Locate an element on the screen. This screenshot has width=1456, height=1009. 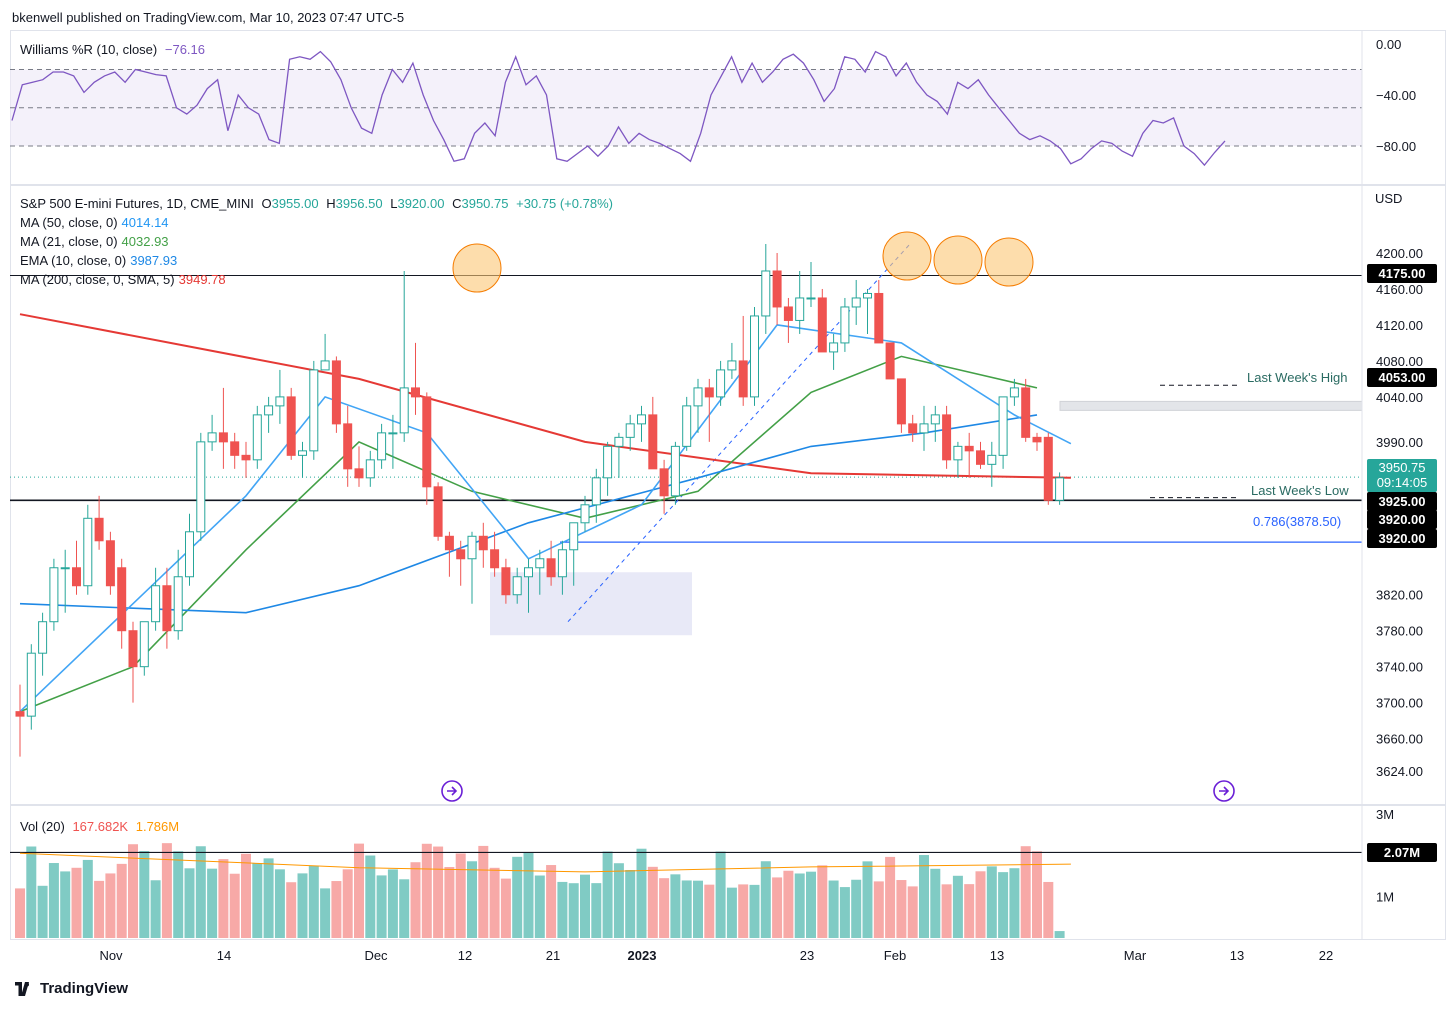
resistance-zone is located at coordinates (1211, 405).